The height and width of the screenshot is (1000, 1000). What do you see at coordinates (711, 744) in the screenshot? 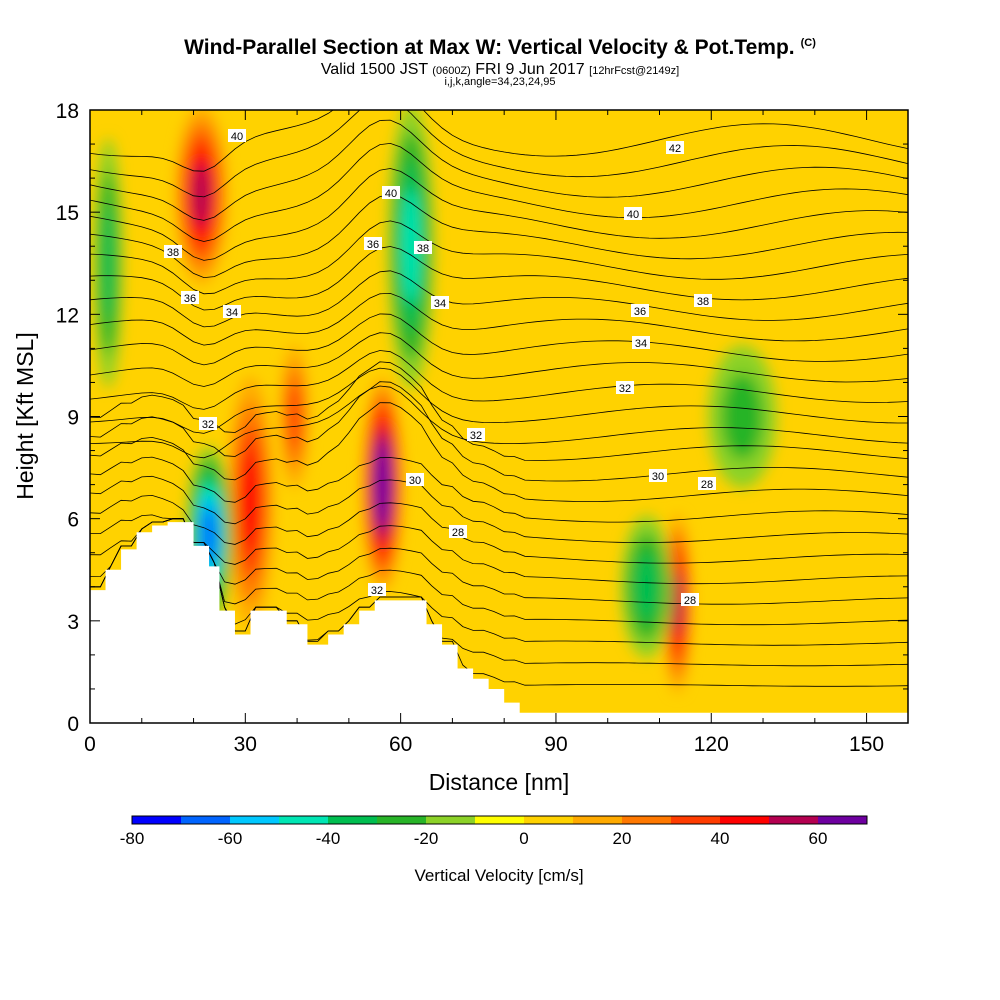
I see `x-tick-label: 120` at bounding box center [711, 744].